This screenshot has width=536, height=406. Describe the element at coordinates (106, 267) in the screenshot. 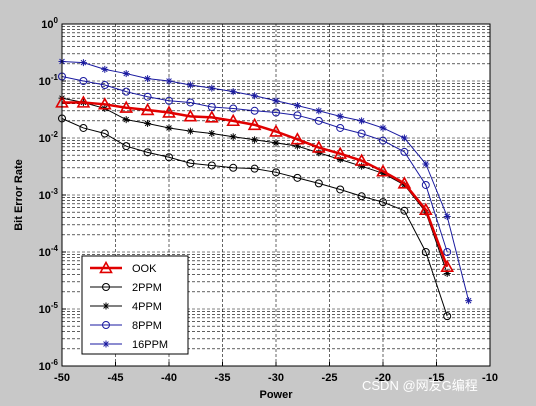

I see `legend-marker-ook` at that location.